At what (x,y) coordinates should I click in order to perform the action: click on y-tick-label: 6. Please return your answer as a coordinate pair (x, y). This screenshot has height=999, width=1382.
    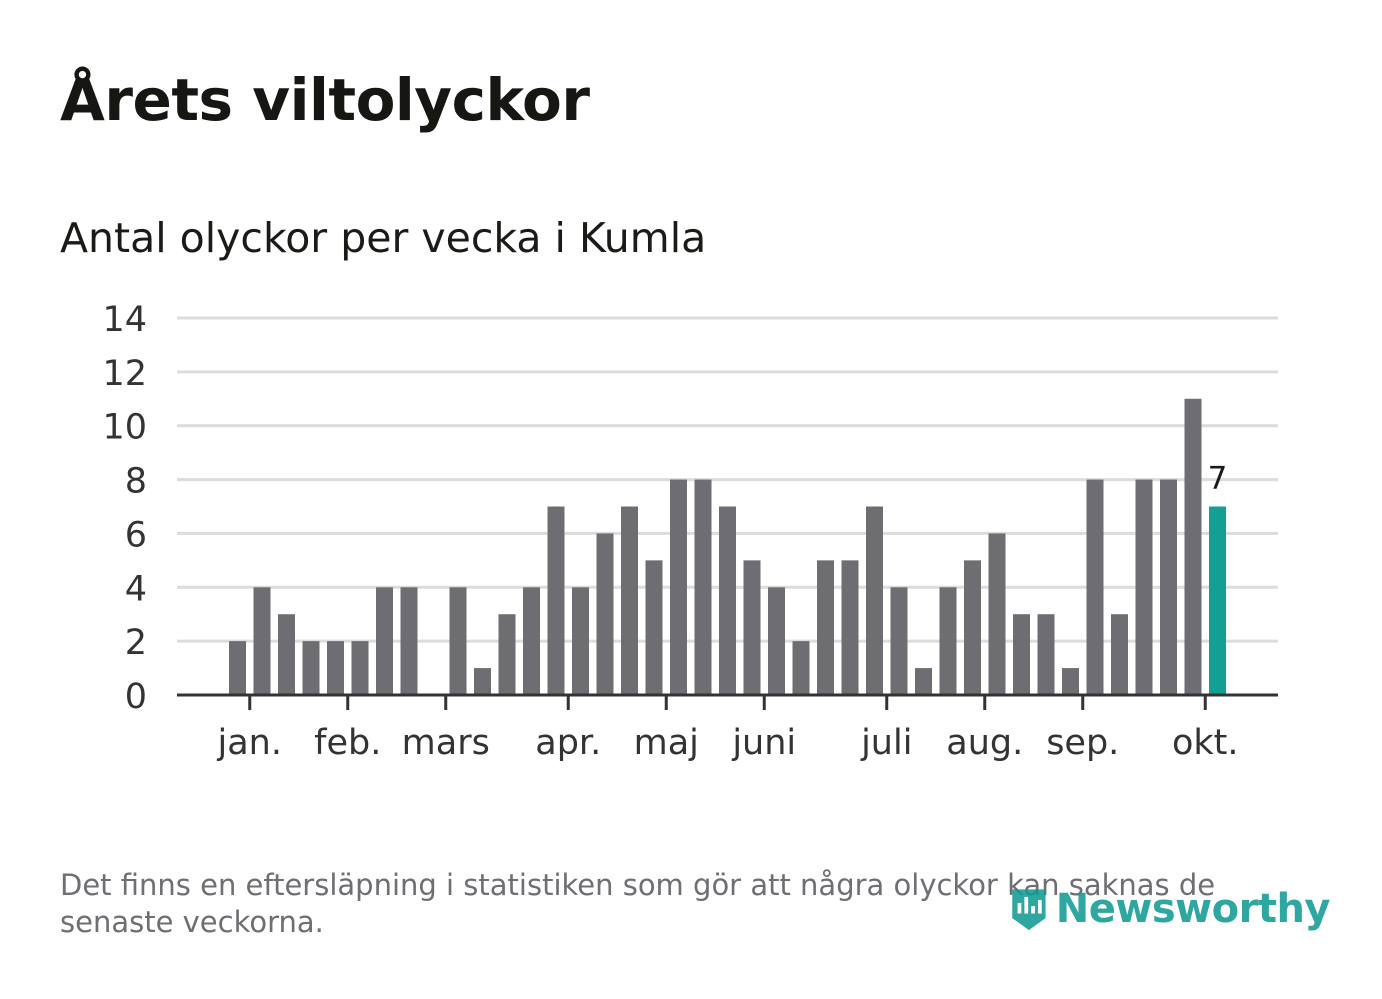
    Looking at the image, I should click on (136, 535).